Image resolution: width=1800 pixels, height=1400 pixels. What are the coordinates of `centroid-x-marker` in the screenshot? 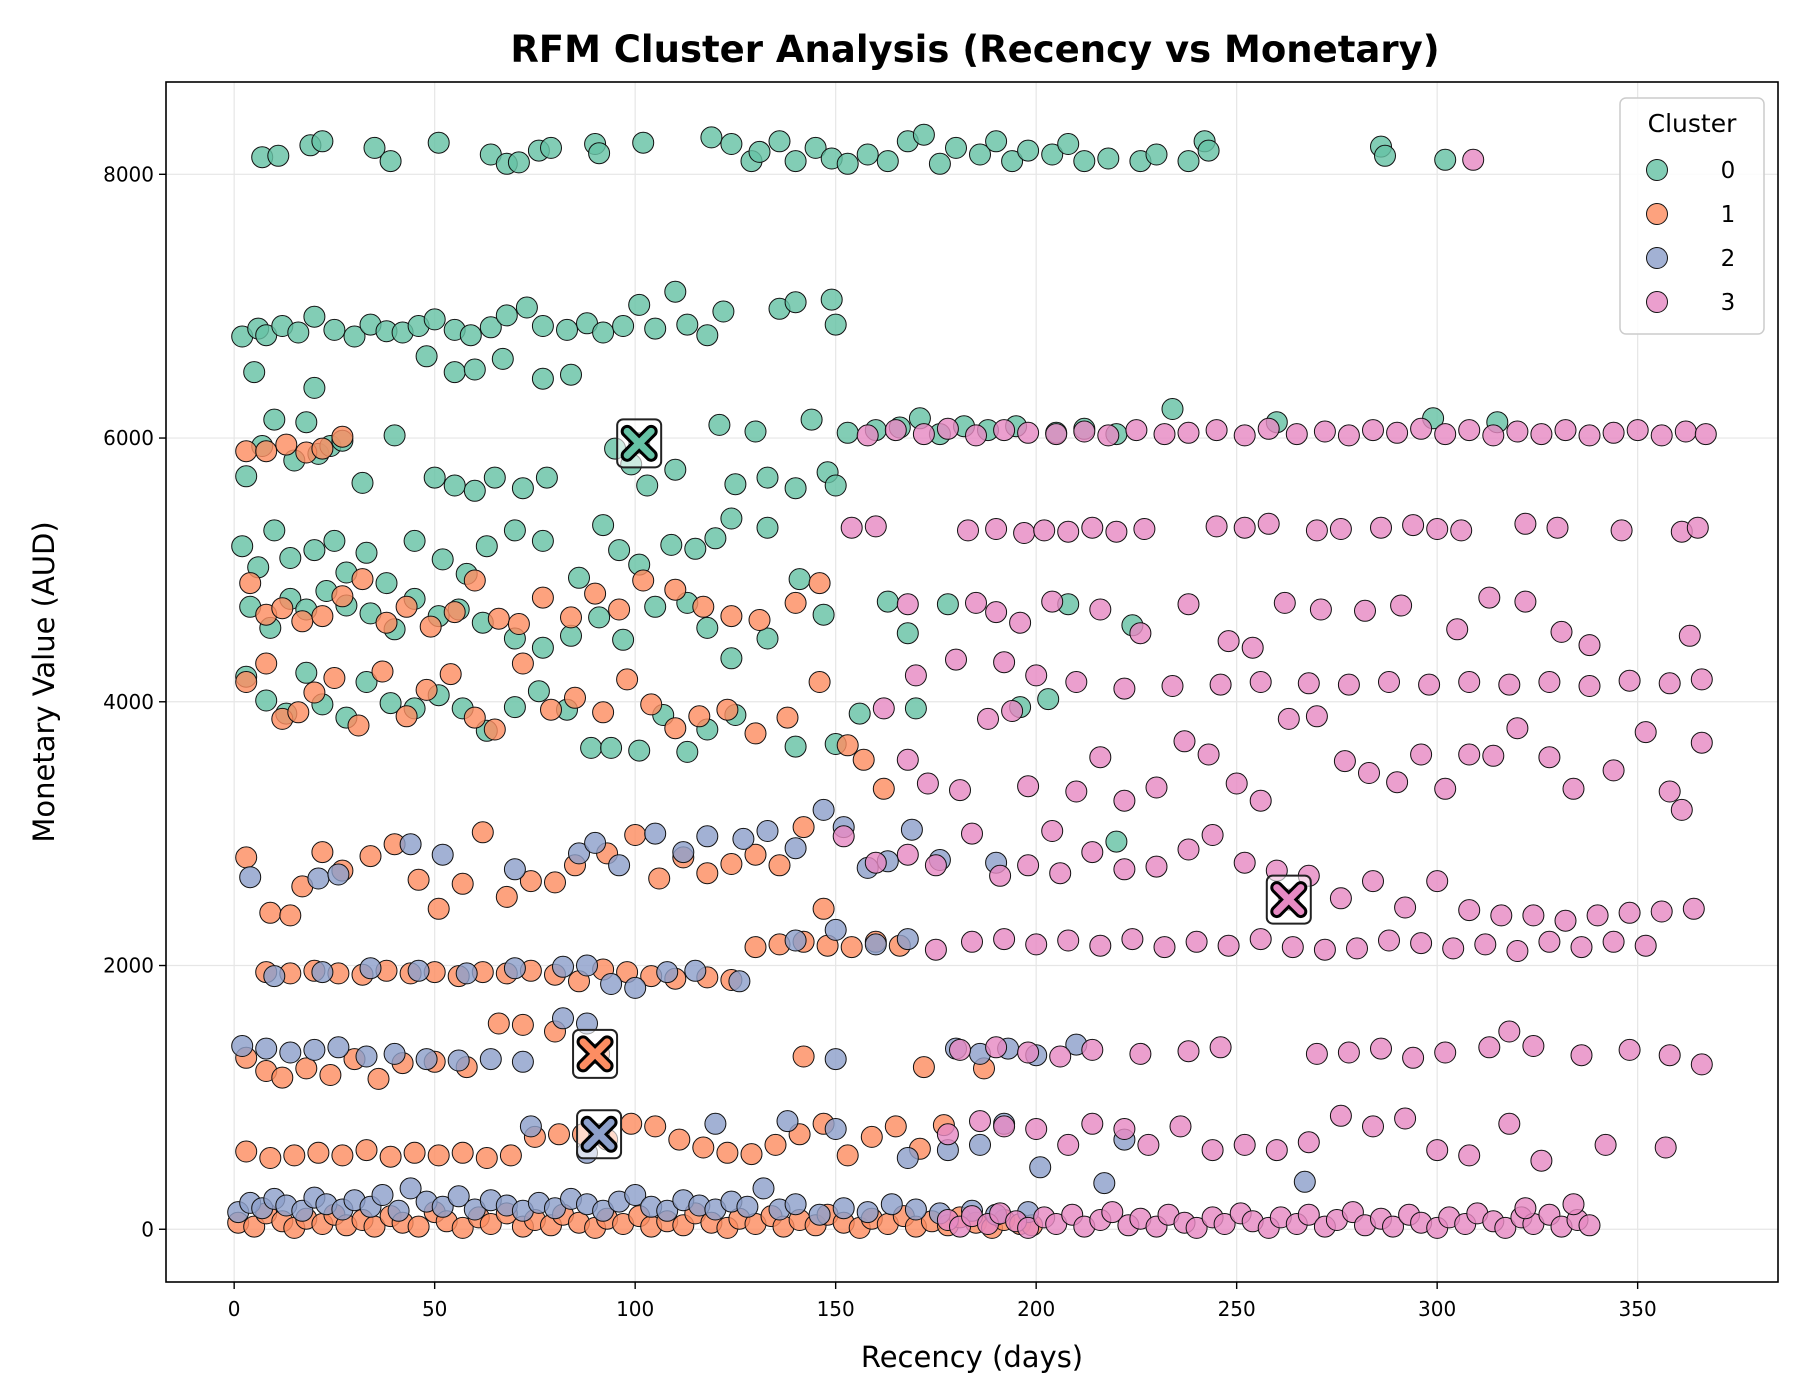 It's located at (595, 1054).